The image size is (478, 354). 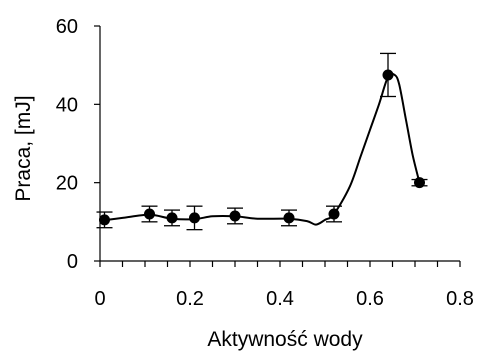 I want to click on y-ticks: 0 20 40 60, so click(x=78, y=144).